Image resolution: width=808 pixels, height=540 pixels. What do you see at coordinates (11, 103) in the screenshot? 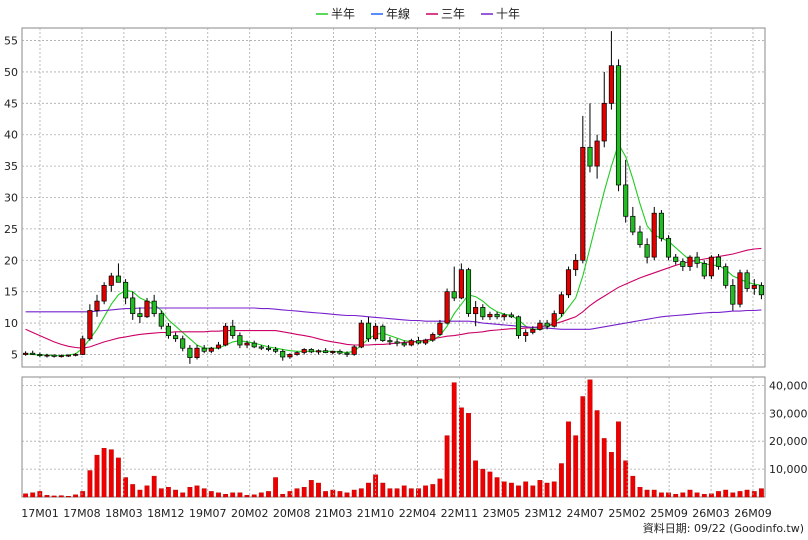
I see `price-tick-label: 45` at bounding box center [11, 103].